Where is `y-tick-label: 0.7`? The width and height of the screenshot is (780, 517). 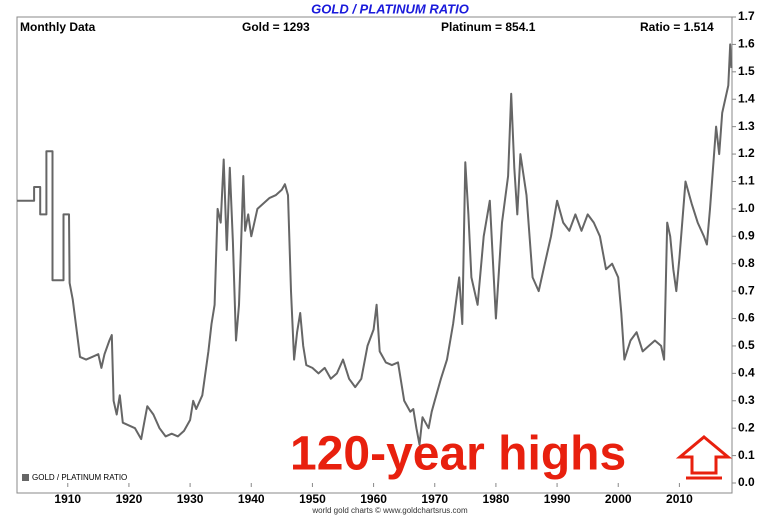 y-tick-label: 0.7 is located at coordinates (746, 290).